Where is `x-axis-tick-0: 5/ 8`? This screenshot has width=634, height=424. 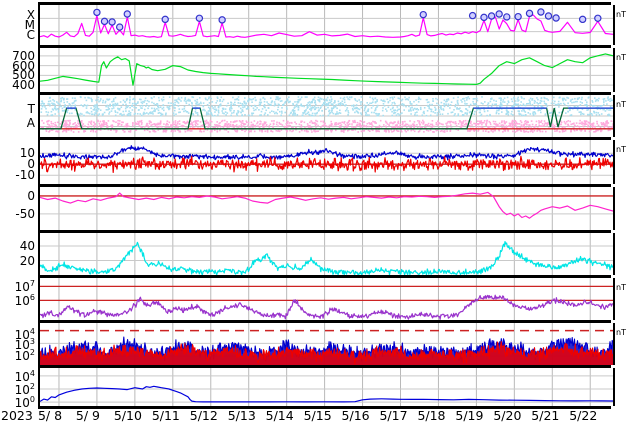
x-axis-tick-0: 5/ 8 is located at coordinates (50, 415).